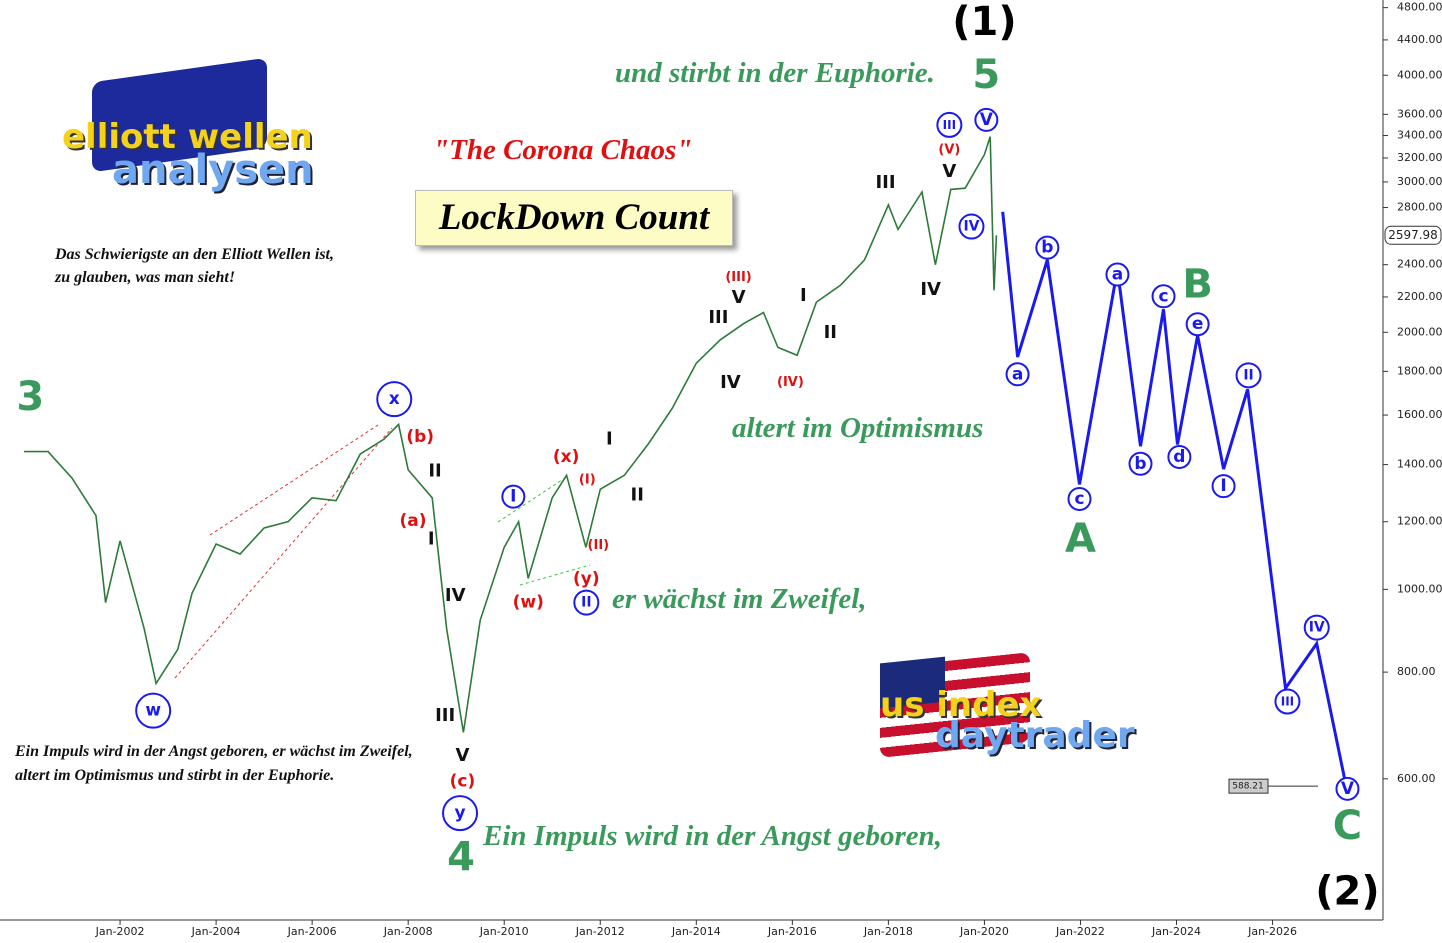  What do you see at coordinates (600, 931) in the screenshot?
I see `x-tick-label: Jan-2012` at bounding box center [600, 931].